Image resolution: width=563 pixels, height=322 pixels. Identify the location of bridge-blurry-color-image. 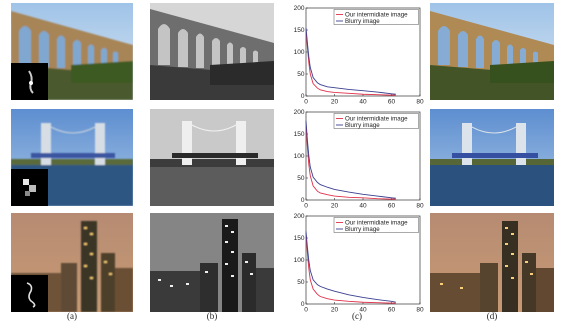
(72, 157).